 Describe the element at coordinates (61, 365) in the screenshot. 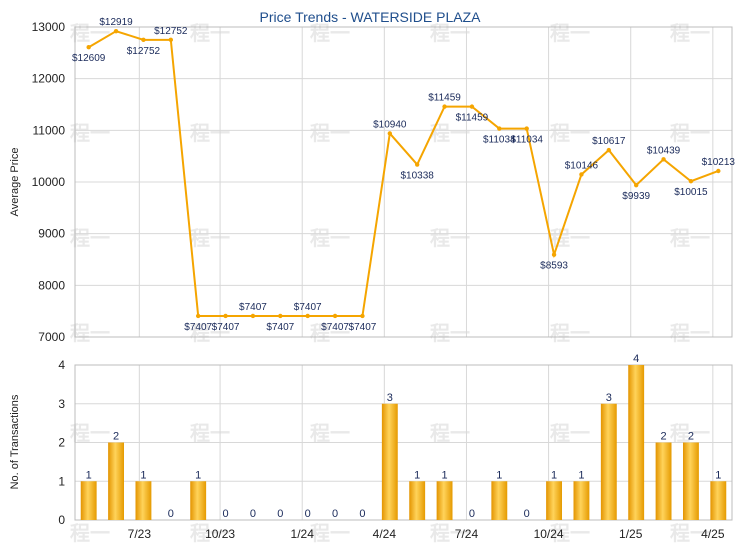

I see `transactions-tick-label: 4` at that location.